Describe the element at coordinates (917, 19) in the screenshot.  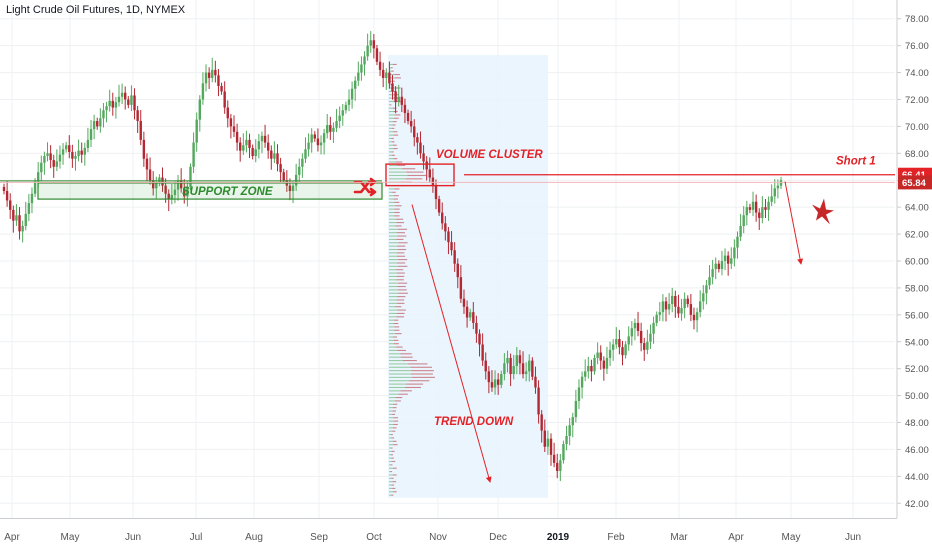
I see `y-tick-label: 78.00` at that location.